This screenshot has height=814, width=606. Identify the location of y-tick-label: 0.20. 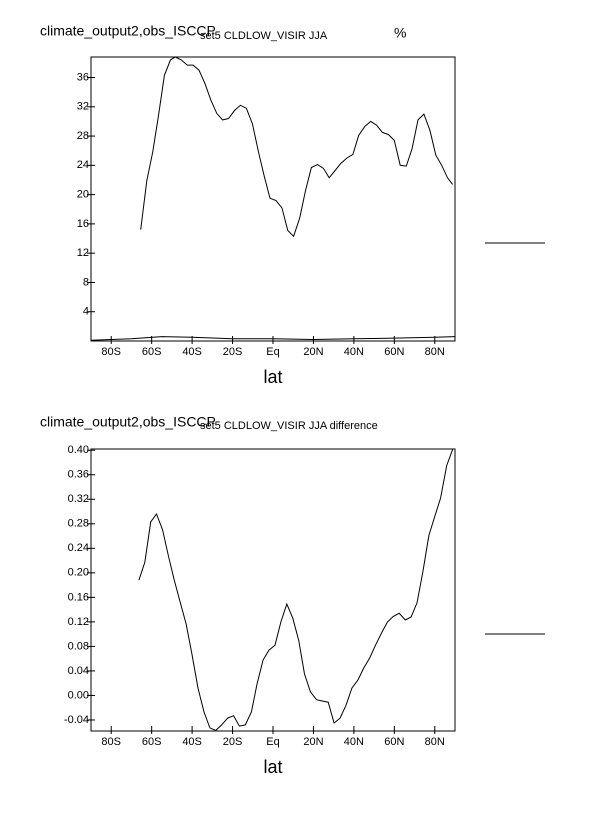
(78, 573).